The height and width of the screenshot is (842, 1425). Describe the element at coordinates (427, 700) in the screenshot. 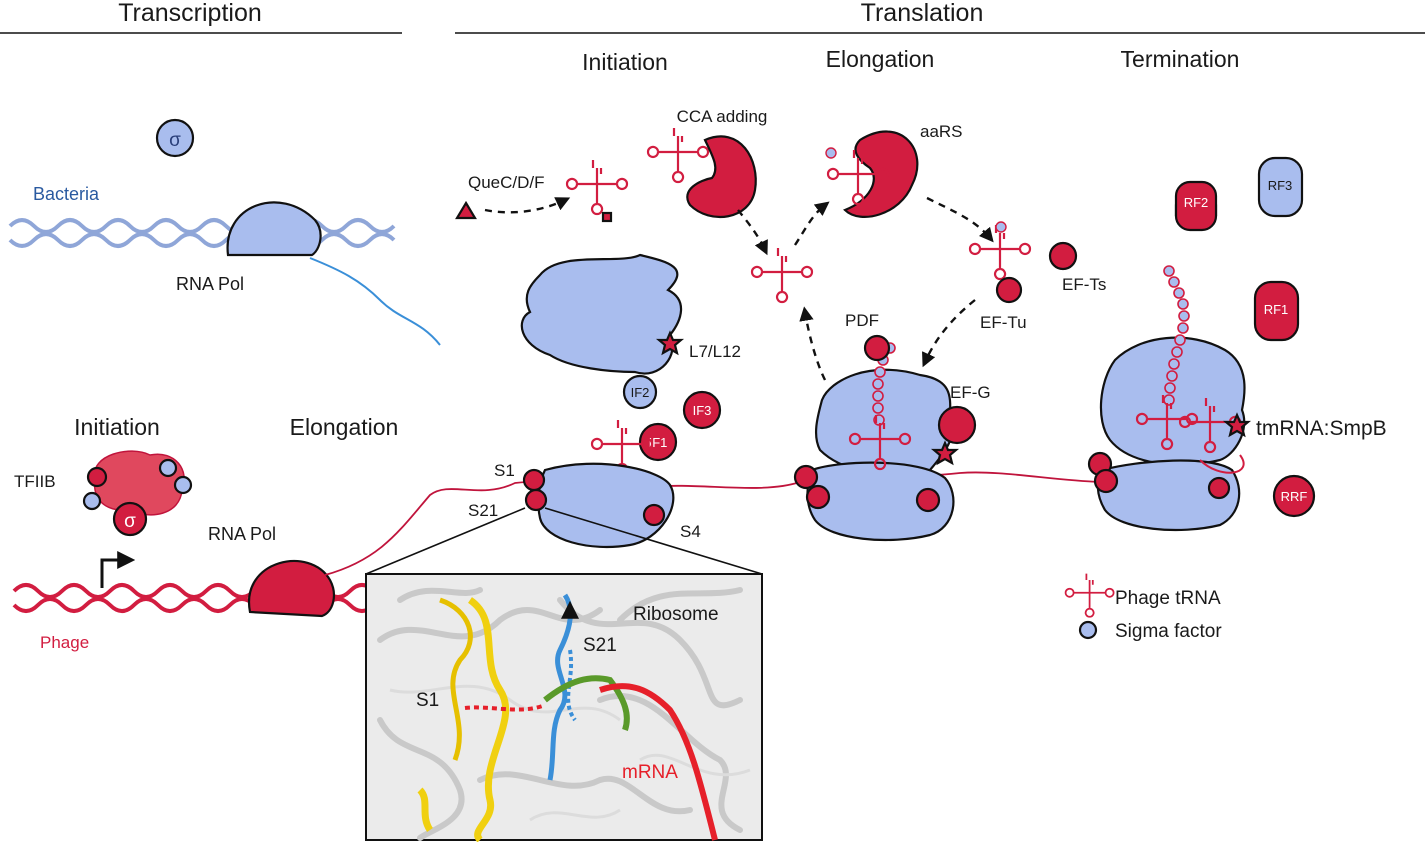

I see `inset-s1-label: S1` at that location.